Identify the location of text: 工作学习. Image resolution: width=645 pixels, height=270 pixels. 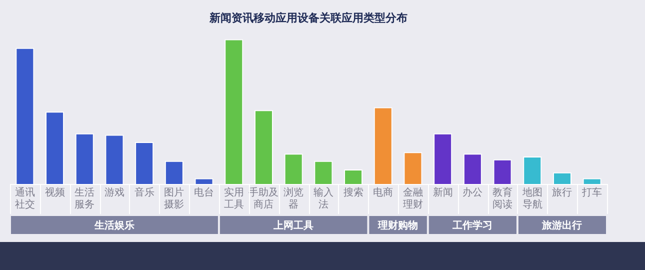
(472, 226).